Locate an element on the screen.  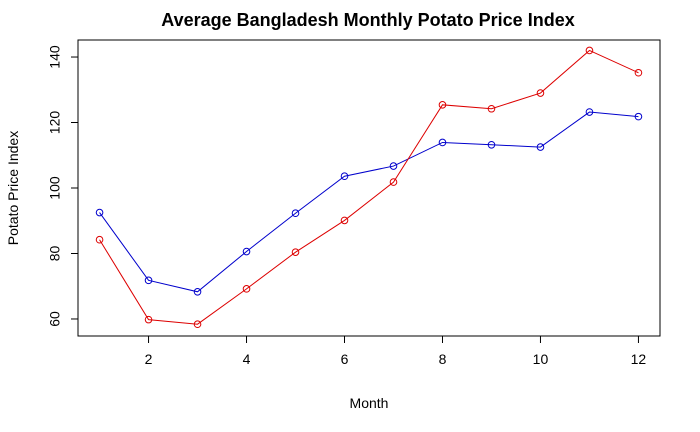
x-axis-label: Month is located at coordinates (369, 403).